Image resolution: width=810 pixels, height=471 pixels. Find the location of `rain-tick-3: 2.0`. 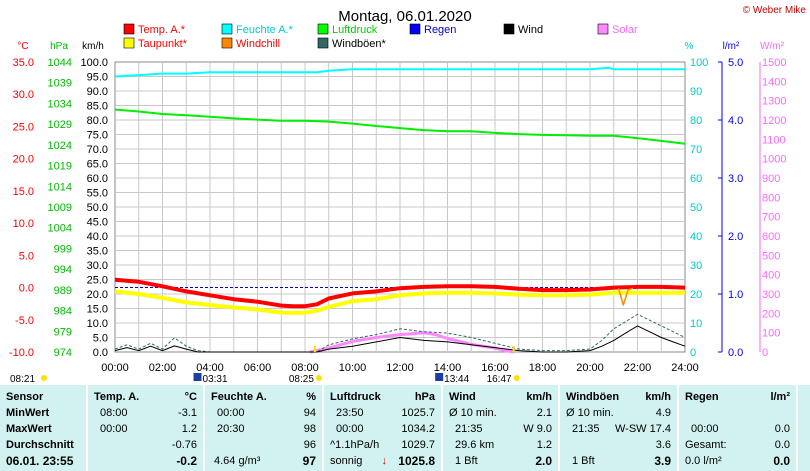

rain-tick-3: 2.0 is located at coordinates (735, 237).